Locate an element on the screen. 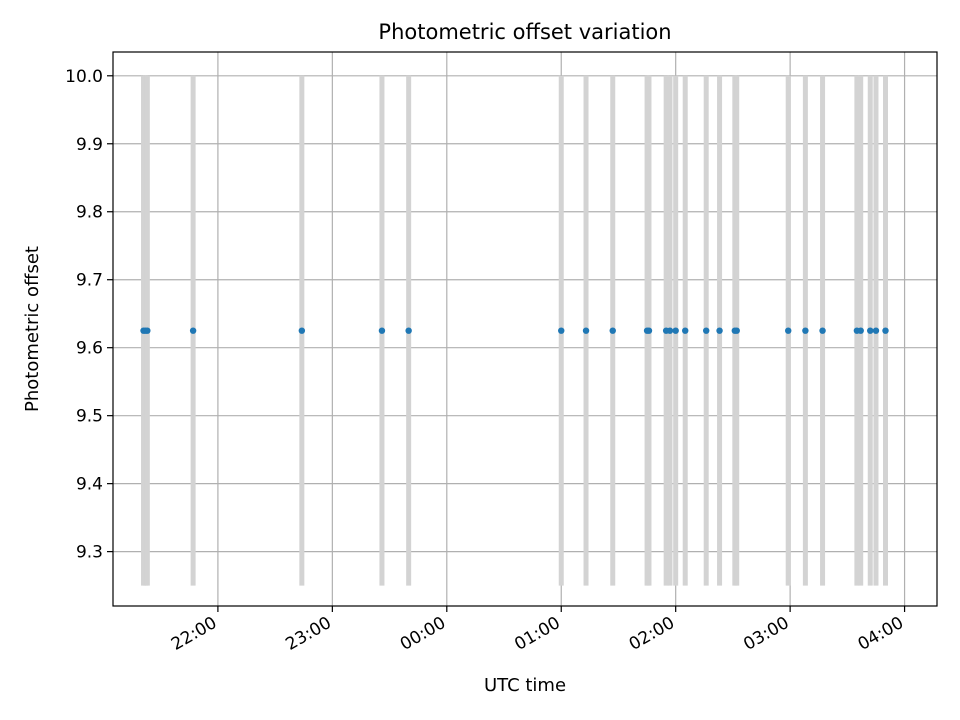 The height and width of the screenshot is (720, 960). chart-title: Photometric offset variation is located at coordinates (524, 32).